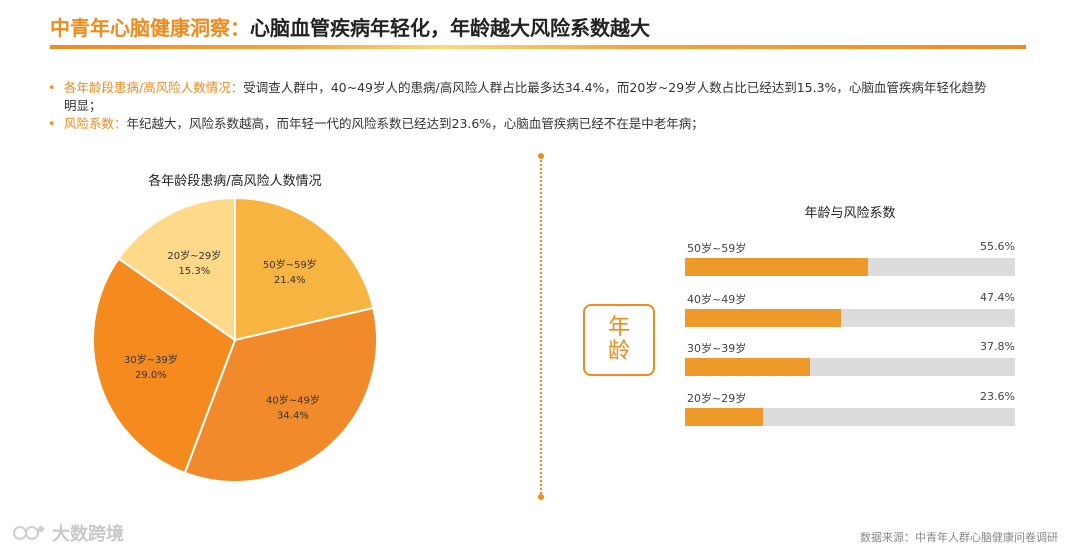  I want to click on pie-value-label: 21.4%, so click(290, 280).